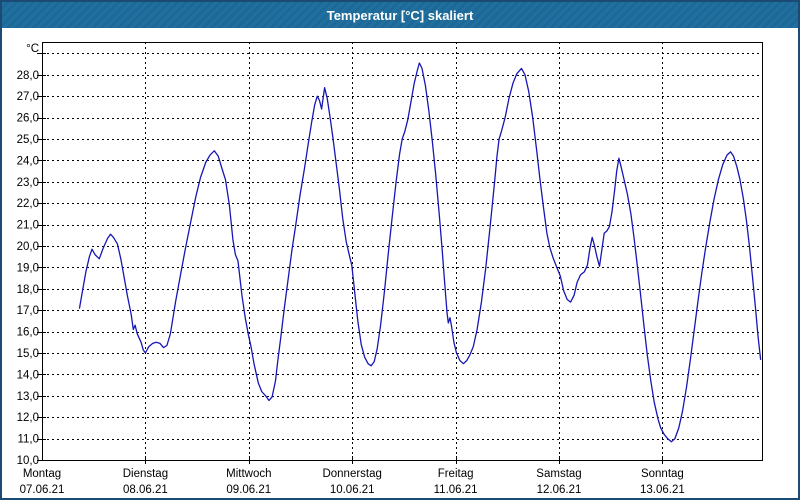 The height and width of the screenshot is (500, 800). I want to click on day-date-label: 12.06.21, so click(559, 490).